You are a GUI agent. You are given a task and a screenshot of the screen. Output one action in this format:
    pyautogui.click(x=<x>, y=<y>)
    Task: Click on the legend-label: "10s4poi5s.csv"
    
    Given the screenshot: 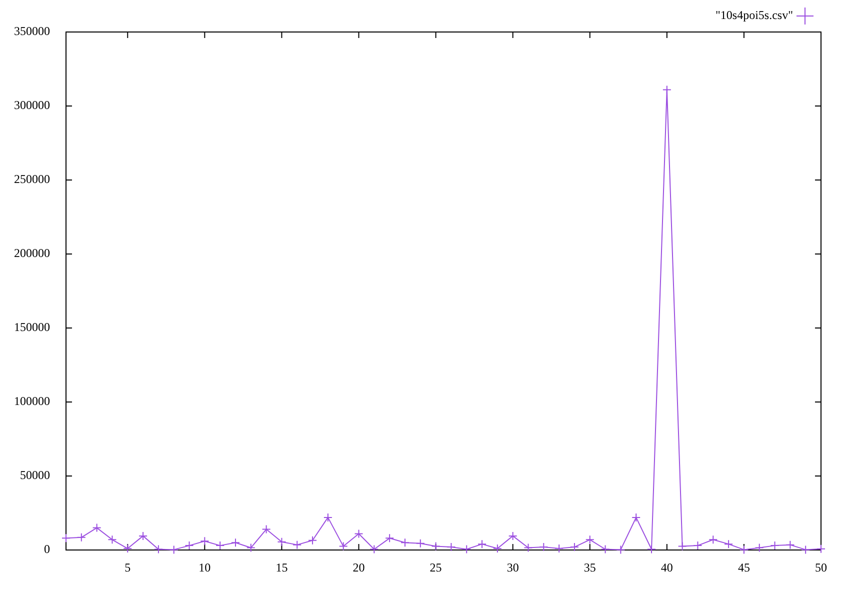 What is the action you would take?
    pyautogui.click(x=755, y=15)
    